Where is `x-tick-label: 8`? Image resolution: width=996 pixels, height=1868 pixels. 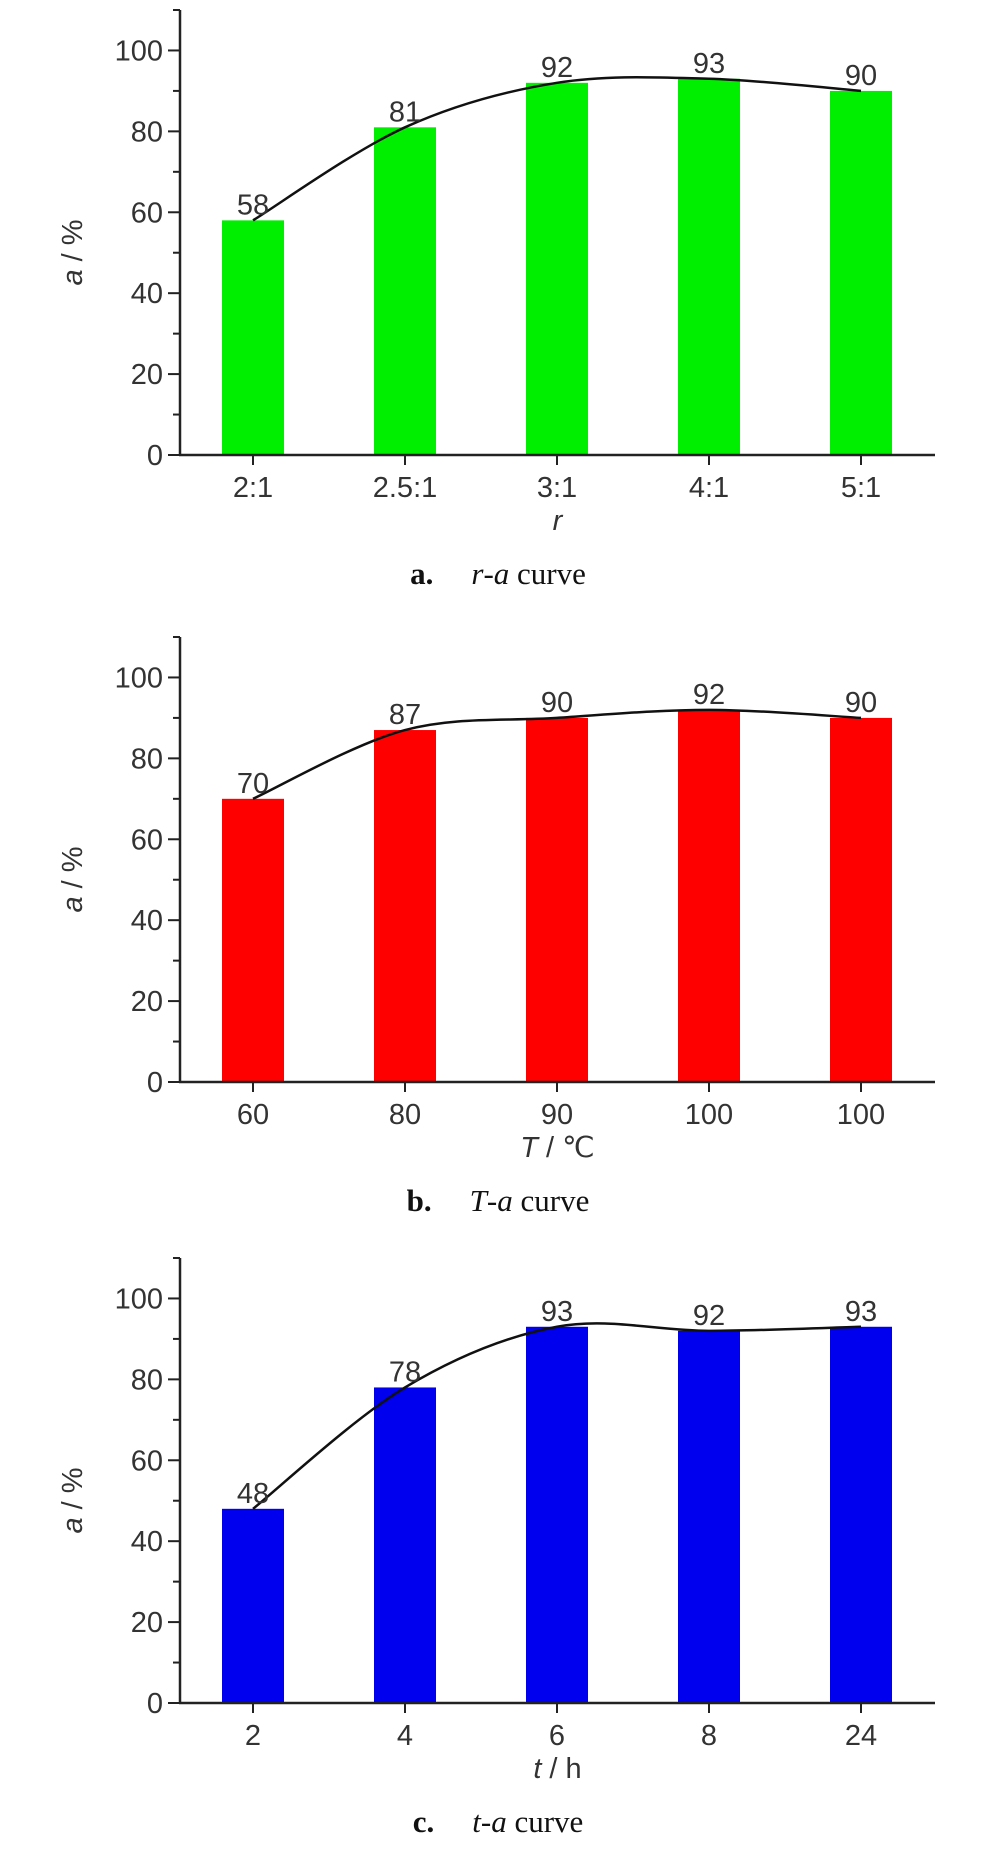
x-tick-label: 8 is located at coordinates (709, 1736).